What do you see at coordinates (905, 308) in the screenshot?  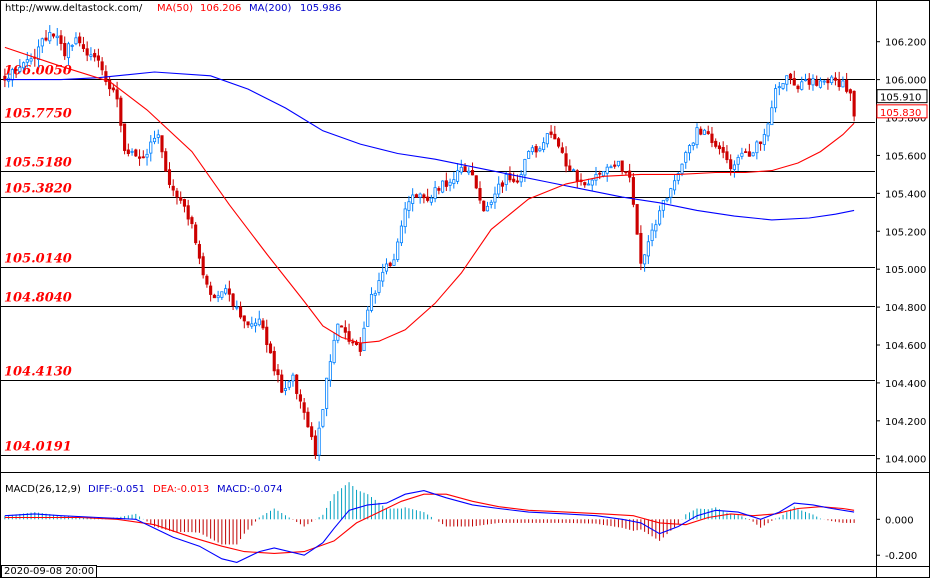 I see `y-tick-label-7: 104.800` at bounding box center [905, 308].